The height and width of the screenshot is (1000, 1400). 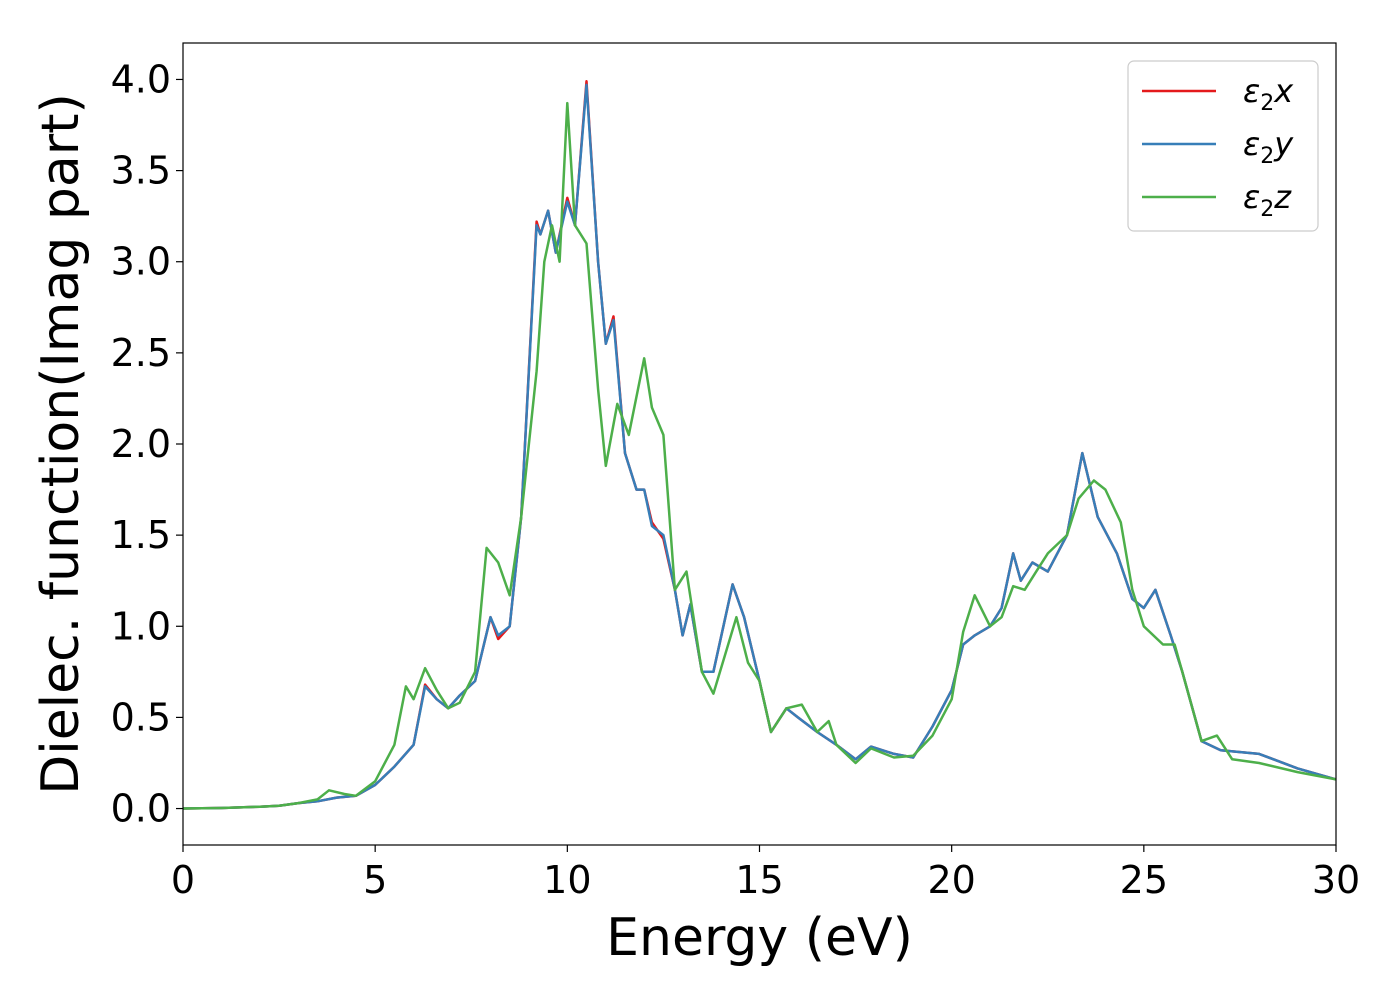 What do you see at coordinates (1268, 147) in the screenshot?
I see `legend-label-y: ε2y` at bounding box center [1268, 147].